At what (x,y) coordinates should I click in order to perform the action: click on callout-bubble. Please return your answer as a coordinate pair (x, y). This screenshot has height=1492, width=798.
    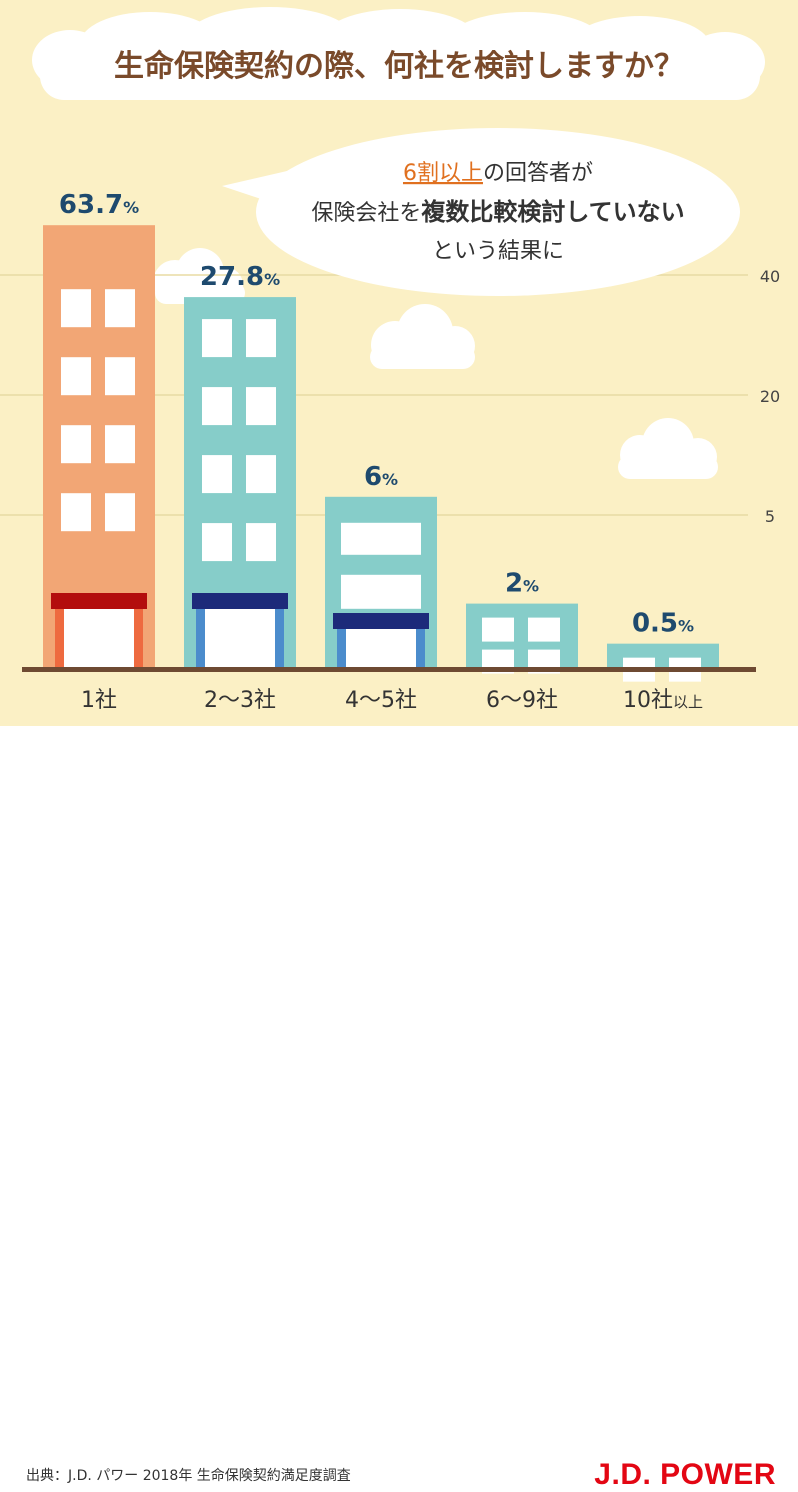
    Looking at the image, I should click on (481, 212).